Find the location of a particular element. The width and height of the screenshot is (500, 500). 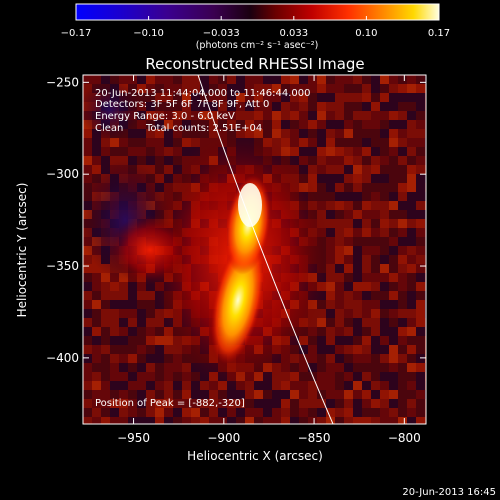

colorbar-tick-label: −0.033 is located at coordinates (221, 33).